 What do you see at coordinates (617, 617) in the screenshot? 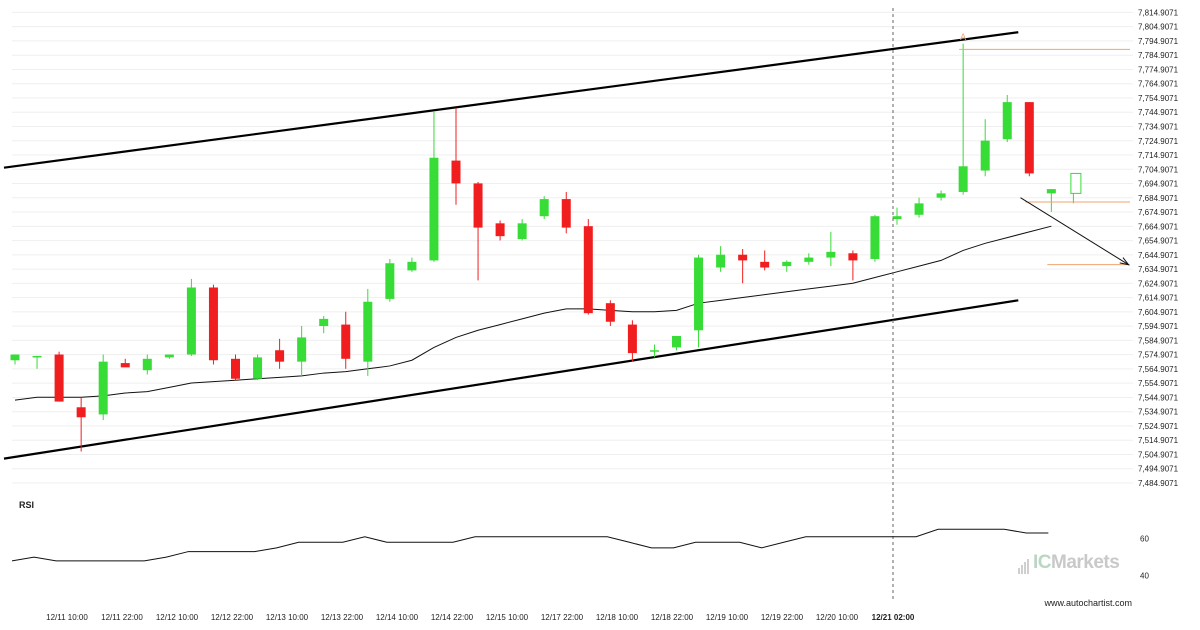
I see `x-tick-label: 12/18 10:00` at bounding box center [617, 617].